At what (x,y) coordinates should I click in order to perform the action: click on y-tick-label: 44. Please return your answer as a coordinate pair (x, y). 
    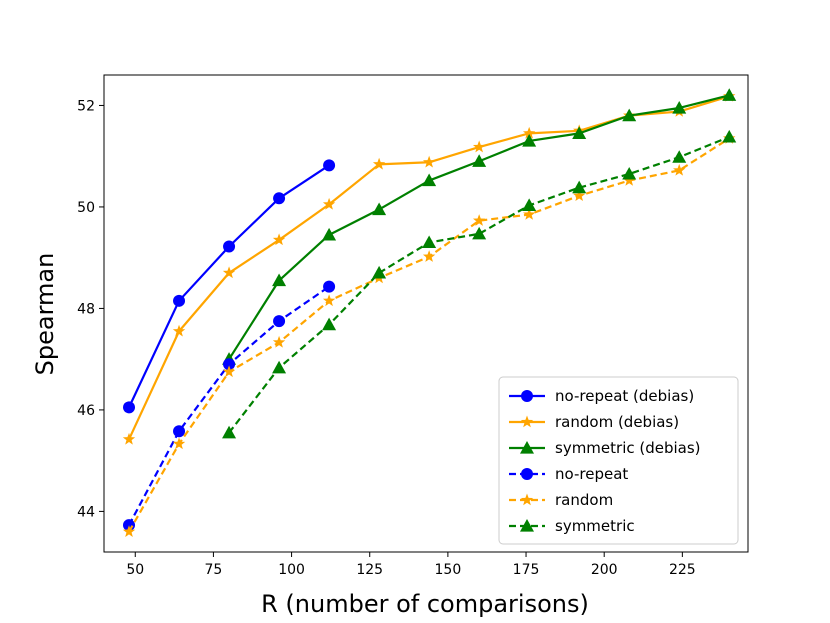
    Looking at the image, I should click on (86, 512).